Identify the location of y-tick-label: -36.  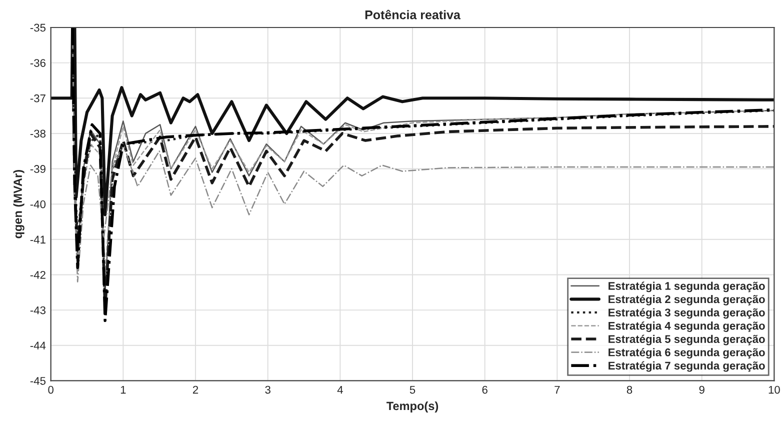
(38, 63).